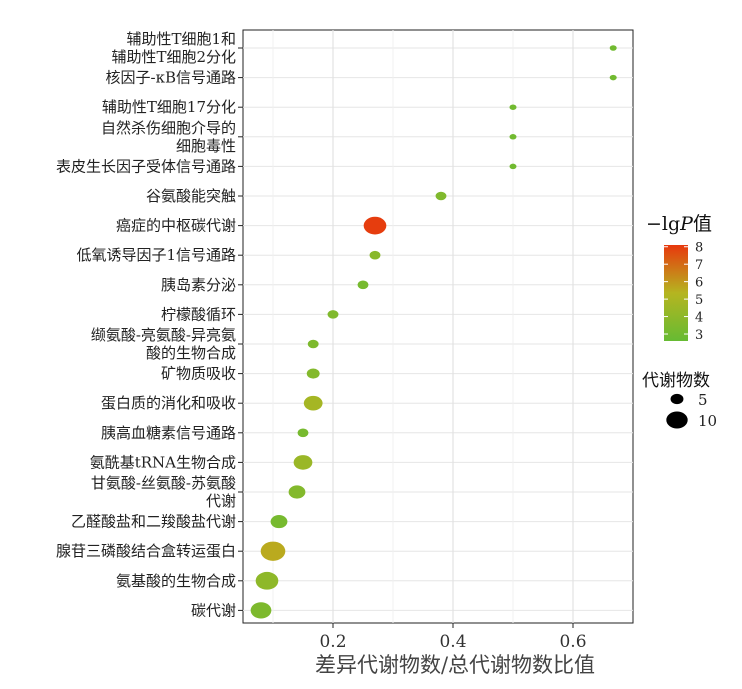 This screenshot has height=689, width=742. I want to click on category-label: 代谢, so click(221, 501).